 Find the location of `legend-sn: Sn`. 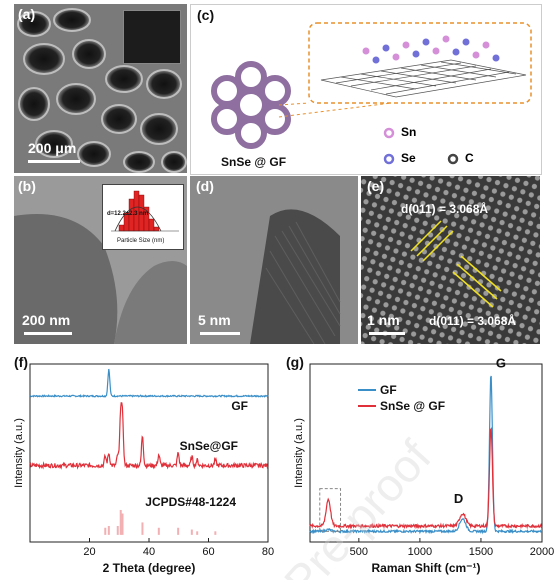

legend-sn: Sn is located at coordinates (409, 132).